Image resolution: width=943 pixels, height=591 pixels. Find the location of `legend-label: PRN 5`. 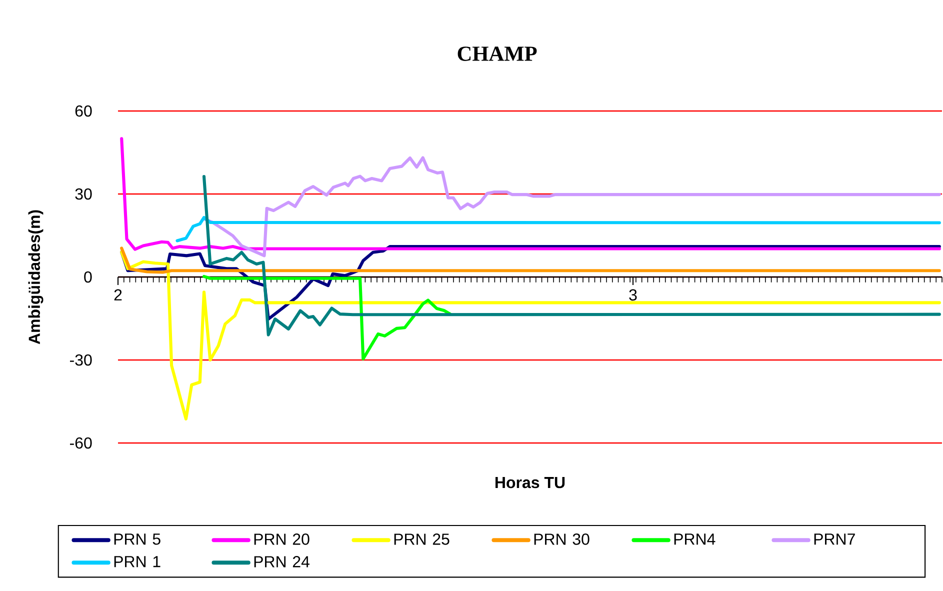

legend-label: PRN 5 is located at coordinates (137, 539).